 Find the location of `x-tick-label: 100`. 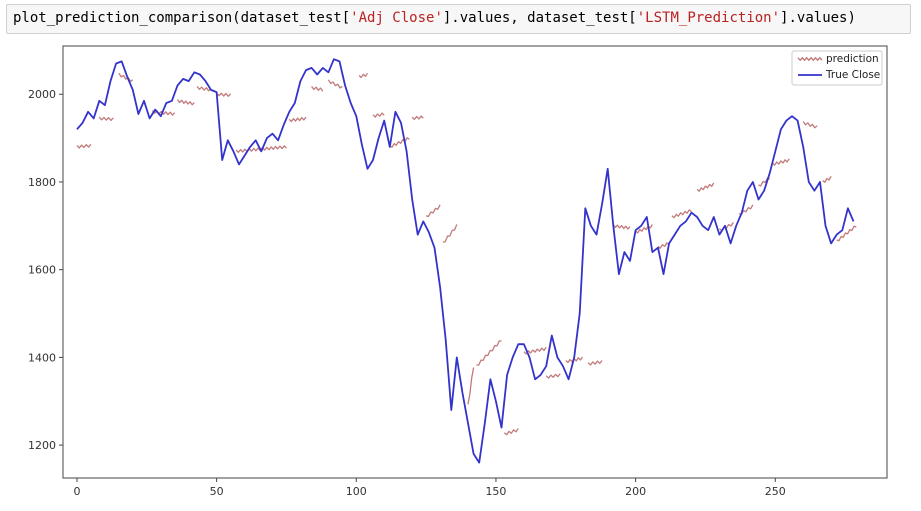

x-tick-label: 100 is located at coordinates (356, 491).